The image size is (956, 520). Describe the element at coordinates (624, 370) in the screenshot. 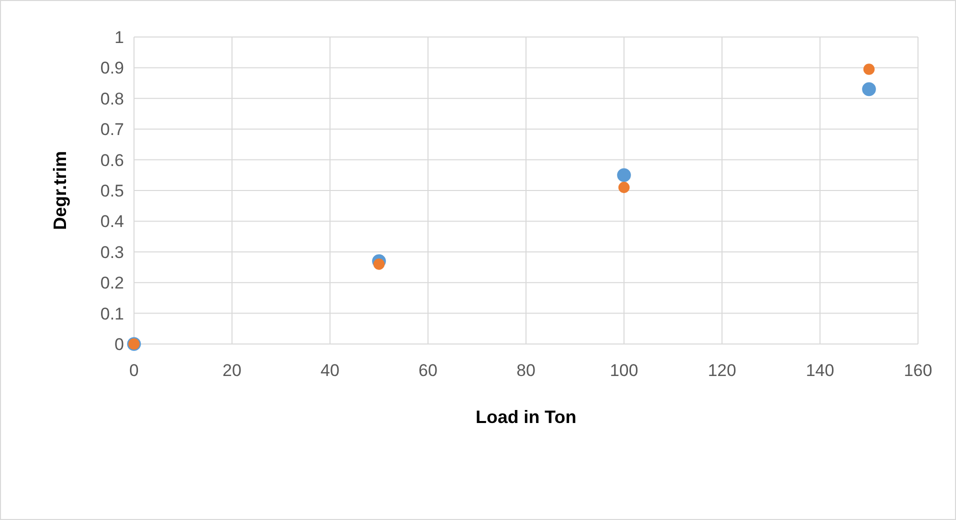

I see `x-tick-label: 100` at that location.